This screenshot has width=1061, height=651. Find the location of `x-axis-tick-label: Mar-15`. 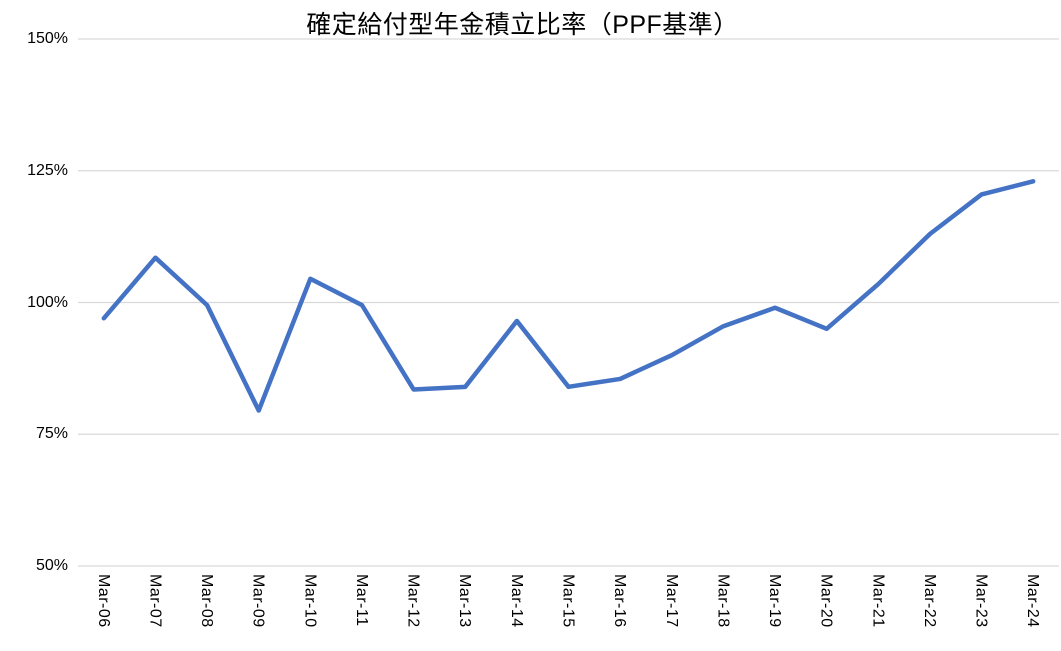

x-axis-tick-label: Mar-15 is located at coordinates (568, 601).